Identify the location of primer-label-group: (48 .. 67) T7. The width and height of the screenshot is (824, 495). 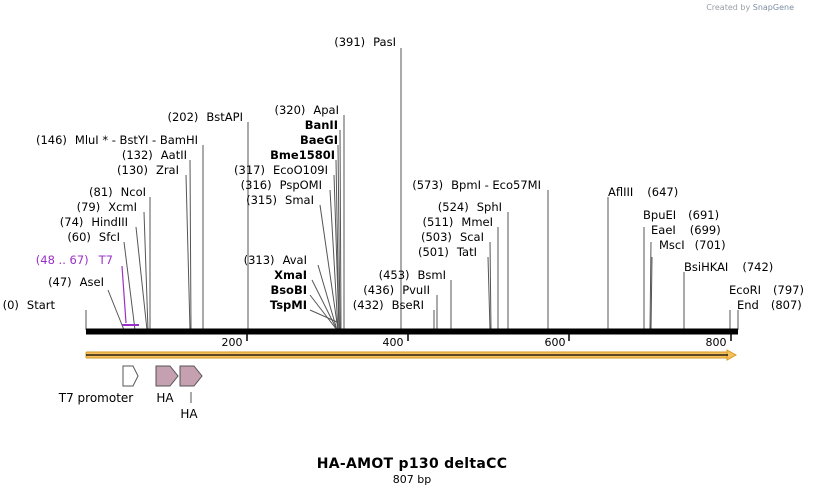
(74, 260).